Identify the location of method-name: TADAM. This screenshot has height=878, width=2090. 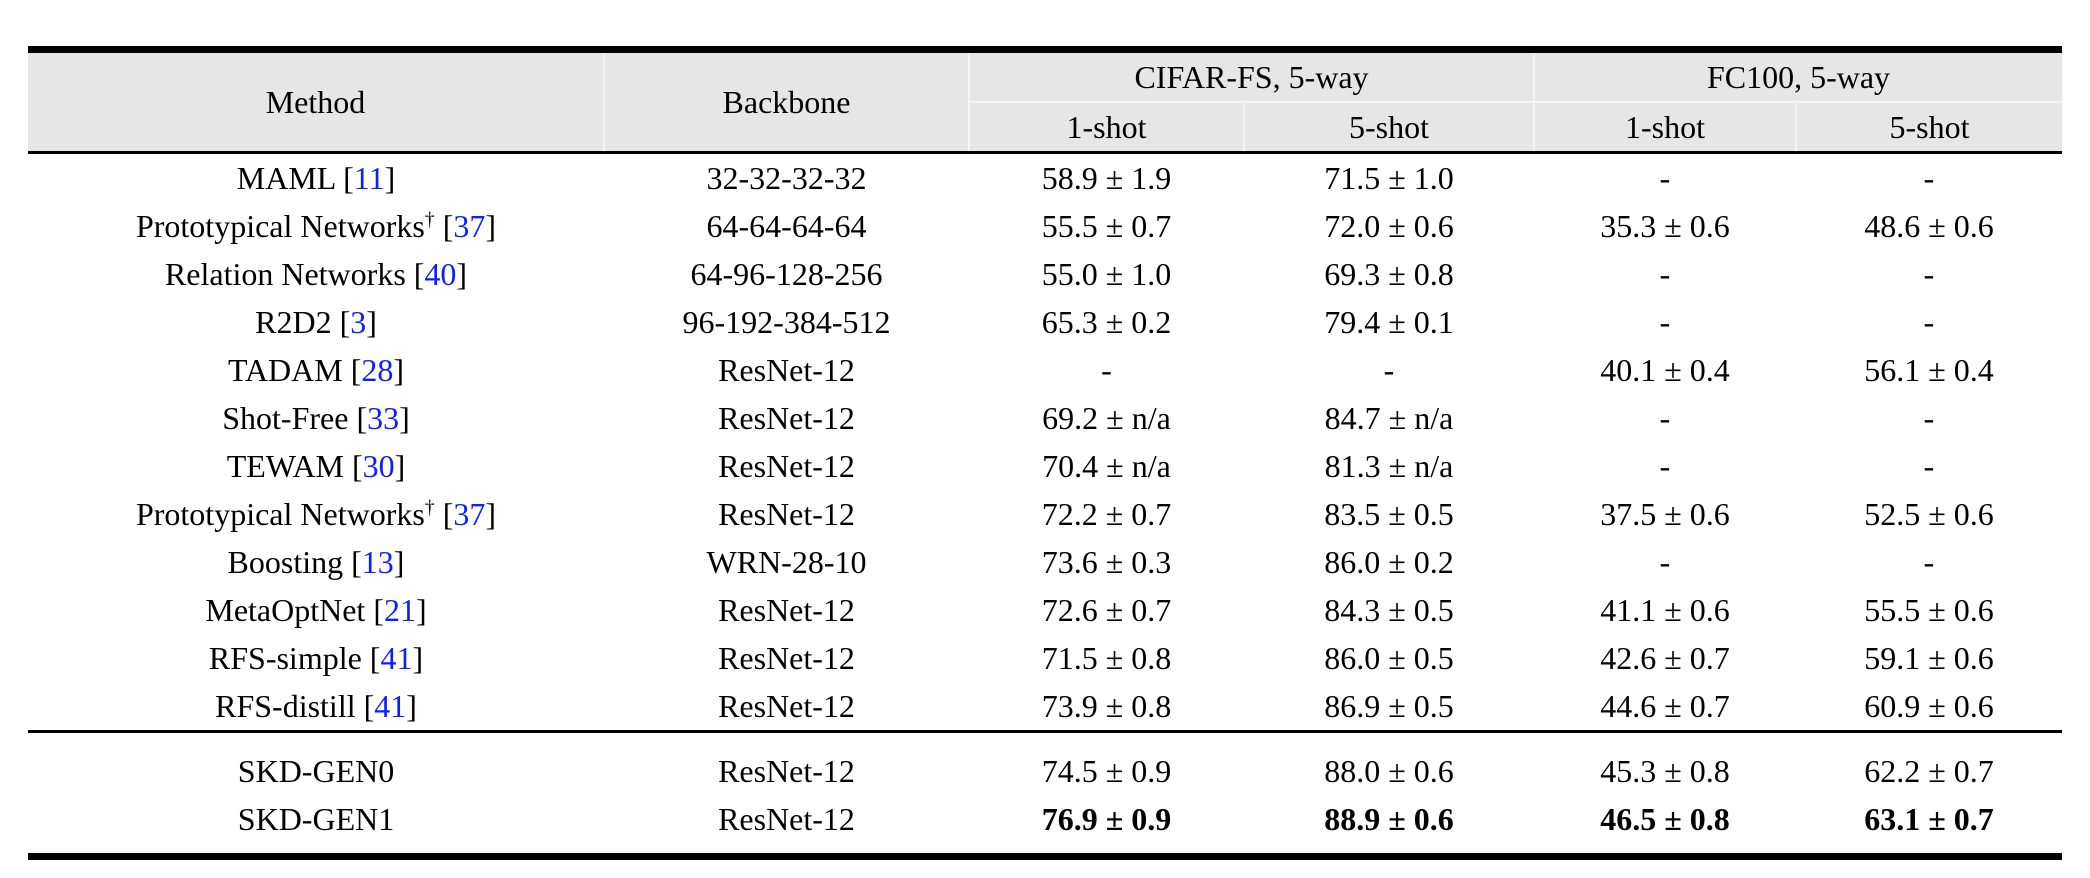
(285, 369).